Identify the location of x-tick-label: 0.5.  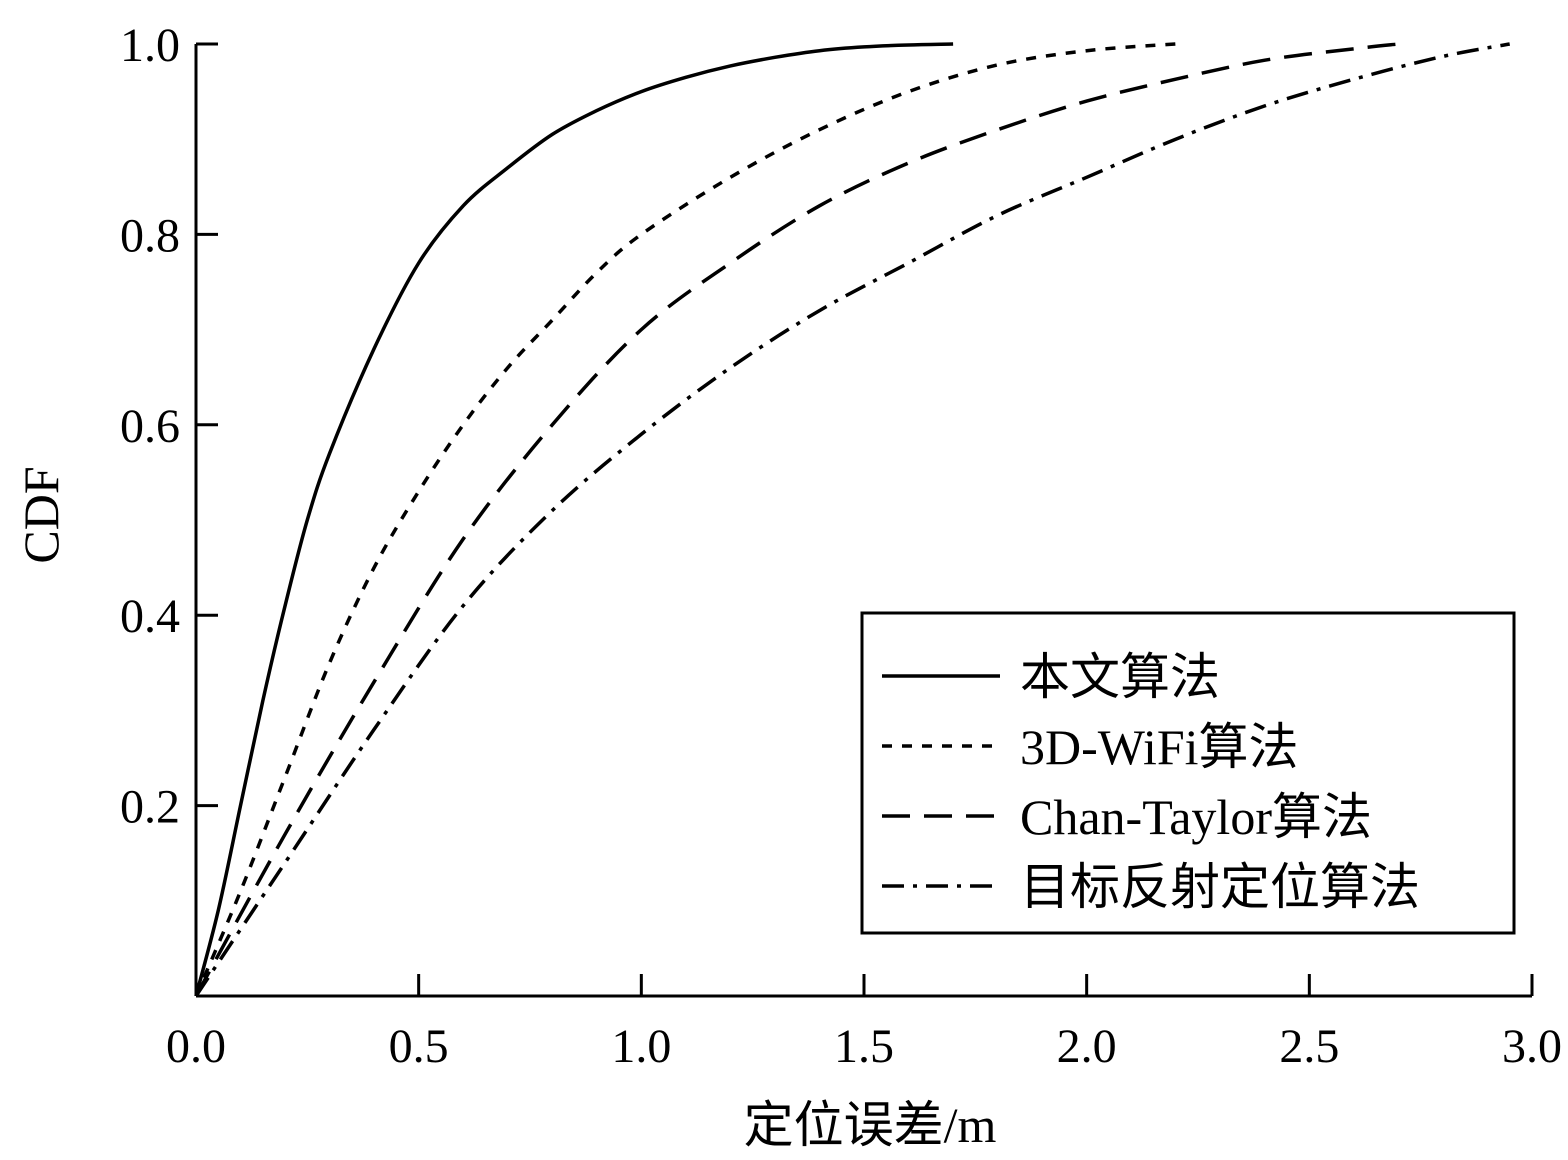
(419, 1046).